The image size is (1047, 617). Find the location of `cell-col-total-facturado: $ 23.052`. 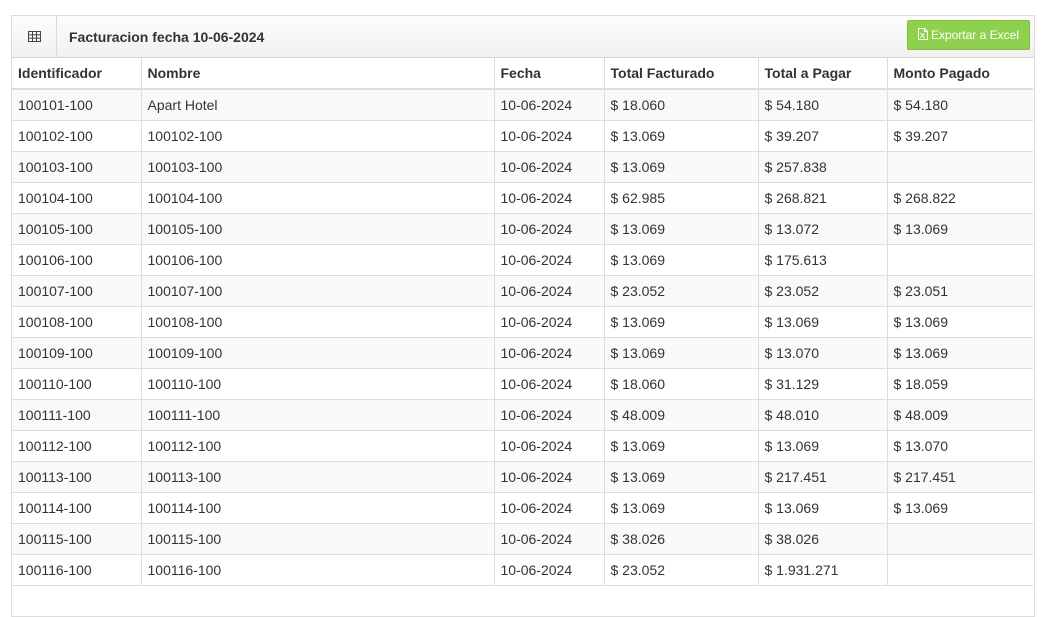

cell-col-total-facturado: $ 23.052 is located at coordinates (681, 291).